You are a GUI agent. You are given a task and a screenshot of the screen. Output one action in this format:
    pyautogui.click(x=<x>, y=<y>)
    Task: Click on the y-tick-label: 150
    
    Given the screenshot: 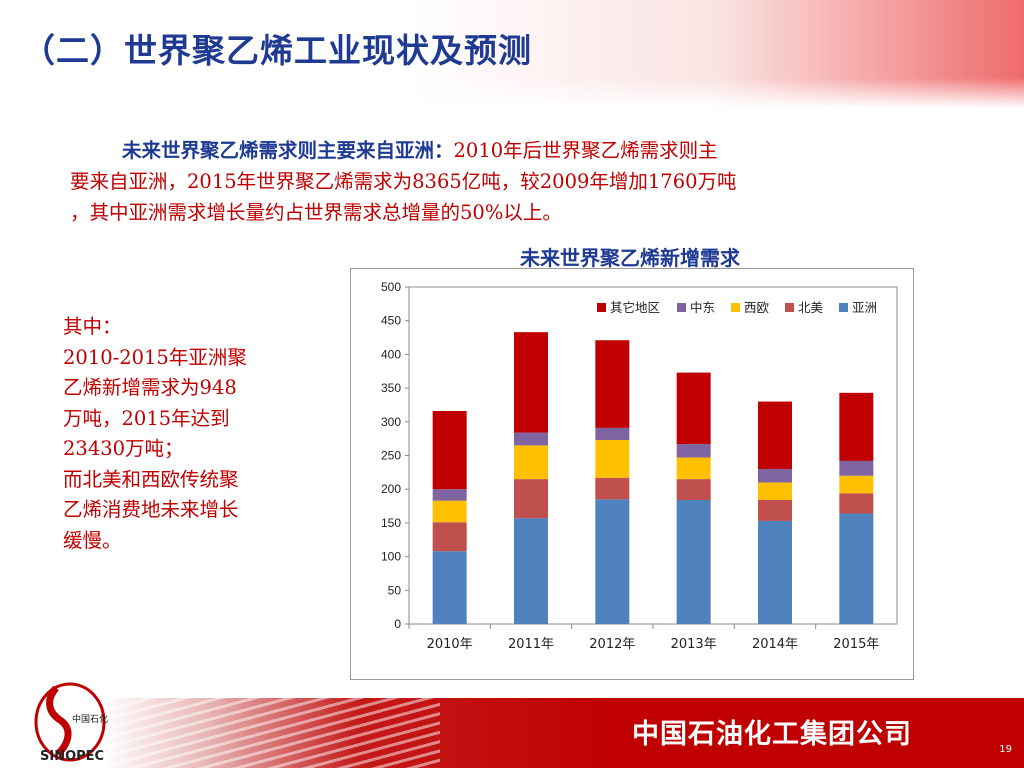 What is the action you would take?
    pyautogui.click(x=391, y=523)
    